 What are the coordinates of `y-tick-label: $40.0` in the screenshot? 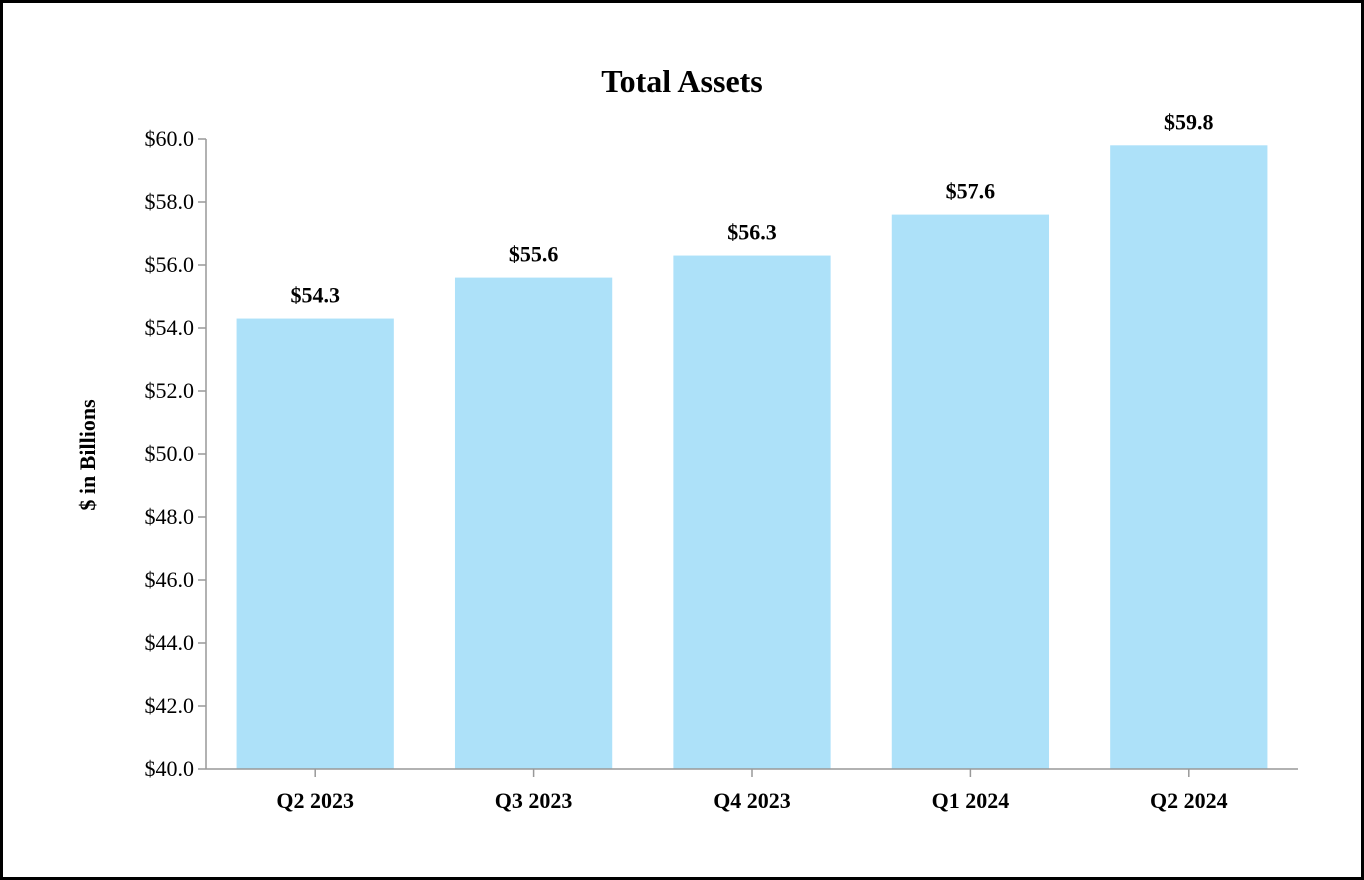 It's located at (170, 768).